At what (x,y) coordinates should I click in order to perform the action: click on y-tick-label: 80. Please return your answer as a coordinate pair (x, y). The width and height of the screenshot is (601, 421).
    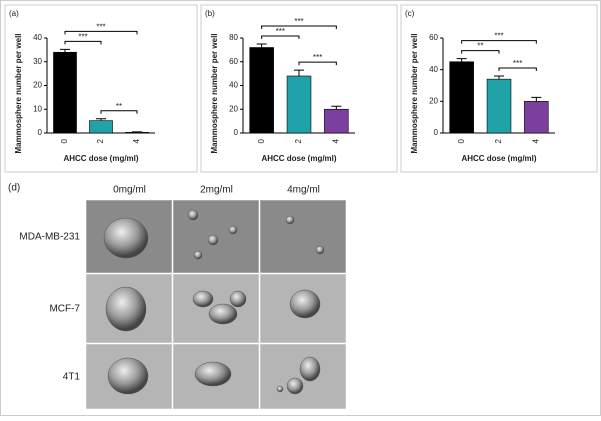
    Looking at the image, I should click on (233, 37).